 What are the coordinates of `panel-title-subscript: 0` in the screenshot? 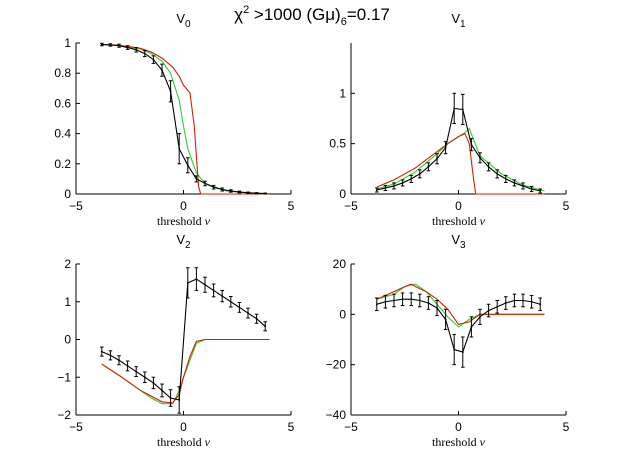 It's located at (188, 24).